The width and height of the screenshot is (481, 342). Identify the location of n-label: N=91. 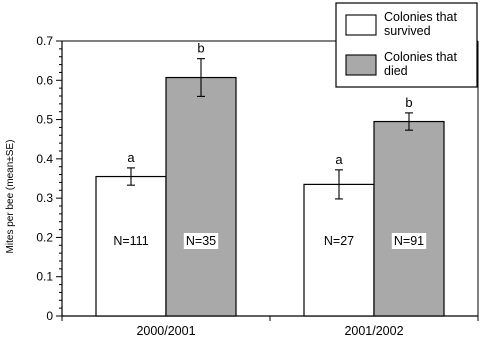
(409, 241).